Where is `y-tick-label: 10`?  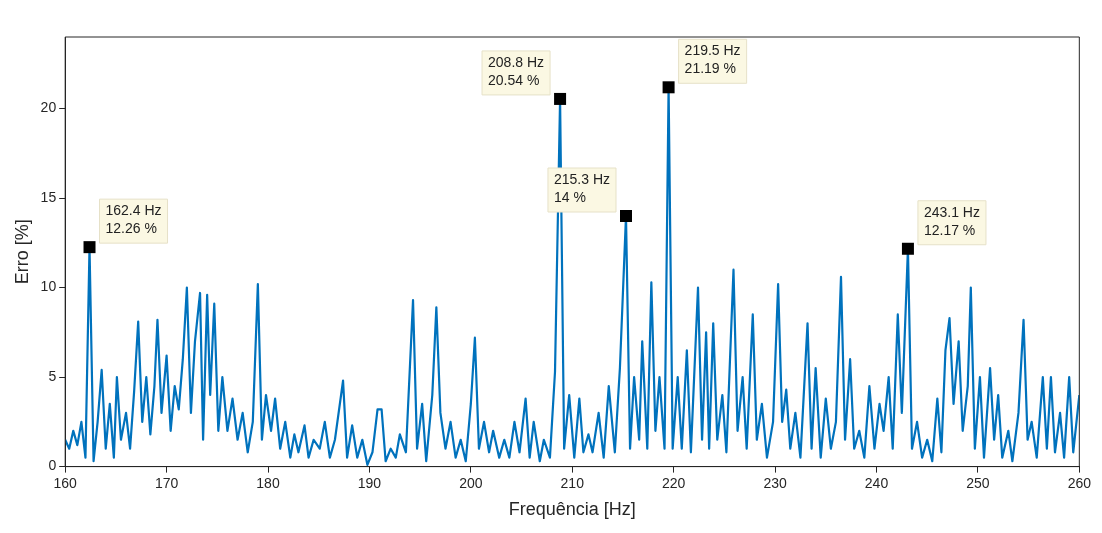
y-tick-label: 10 is located at coordinates (48, 286).